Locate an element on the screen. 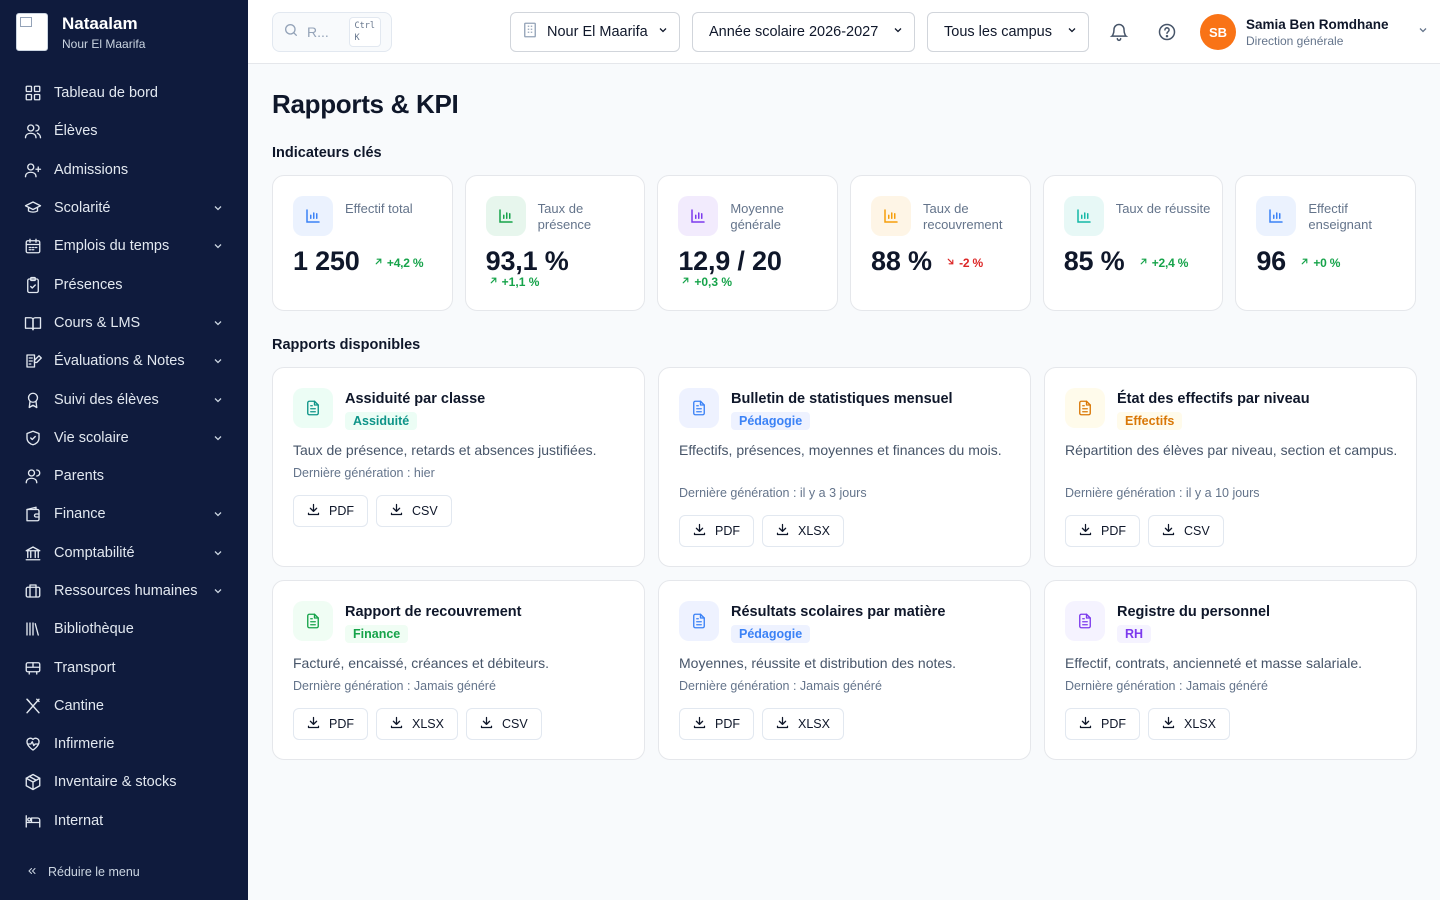 This screenshot has height=900, width=1440. kpi-value-row: 88 % -2 % is located at coordinates (927, 261).